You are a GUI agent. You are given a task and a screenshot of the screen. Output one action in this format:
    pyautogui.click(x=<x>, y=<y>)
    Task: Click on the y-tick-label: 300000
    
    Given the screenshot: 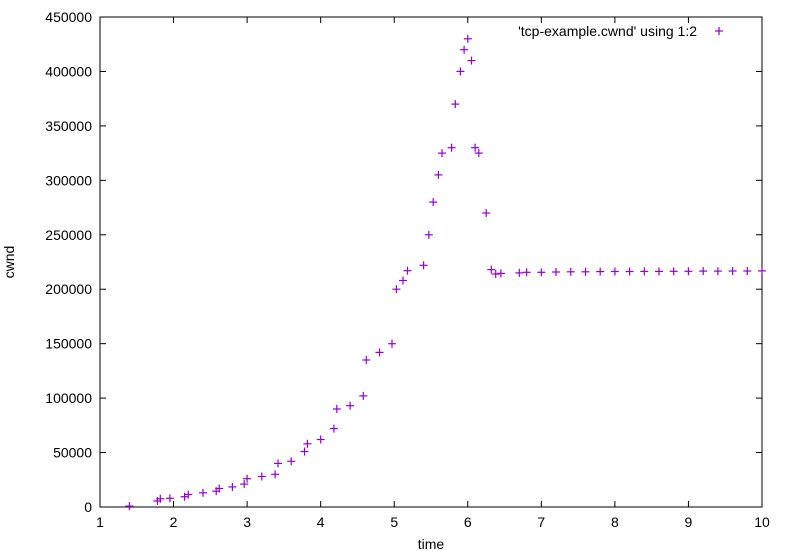 What is the action you would take?
    pyautogui.click(x=68, y=180)
    